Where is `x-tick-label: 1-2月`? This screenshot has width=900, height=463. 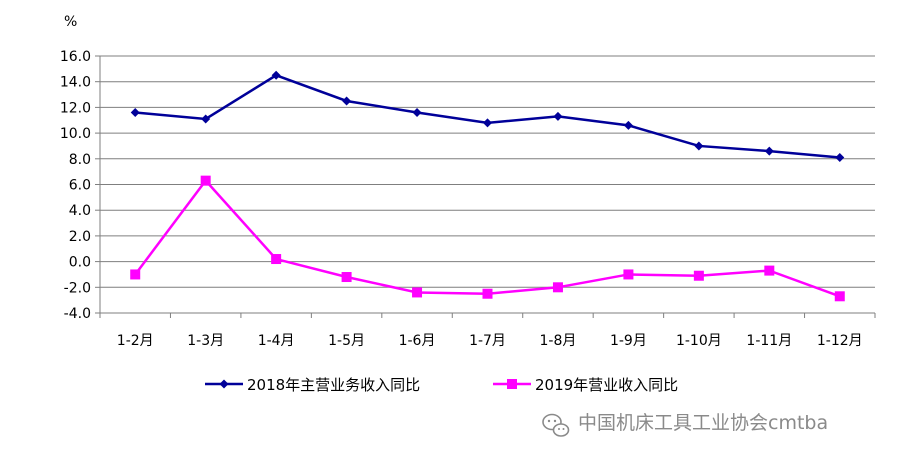 x-tick-label: 1-2月 is located at coordinates (135, 341).